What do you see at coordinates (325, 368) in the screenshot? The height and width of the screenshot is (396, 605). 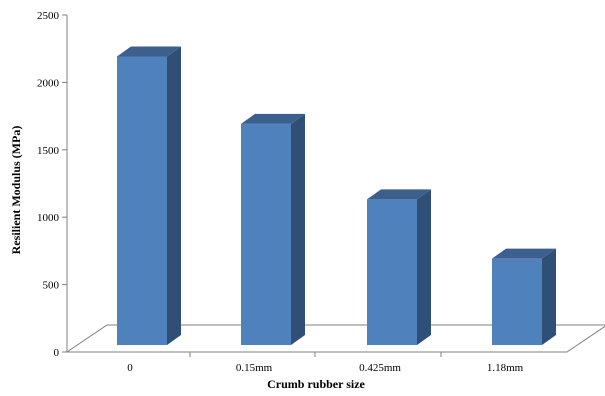 I see `x-tick-labels: 0 0.15mm 0.425mm 1.18mm` at bounding box center [325, 368].